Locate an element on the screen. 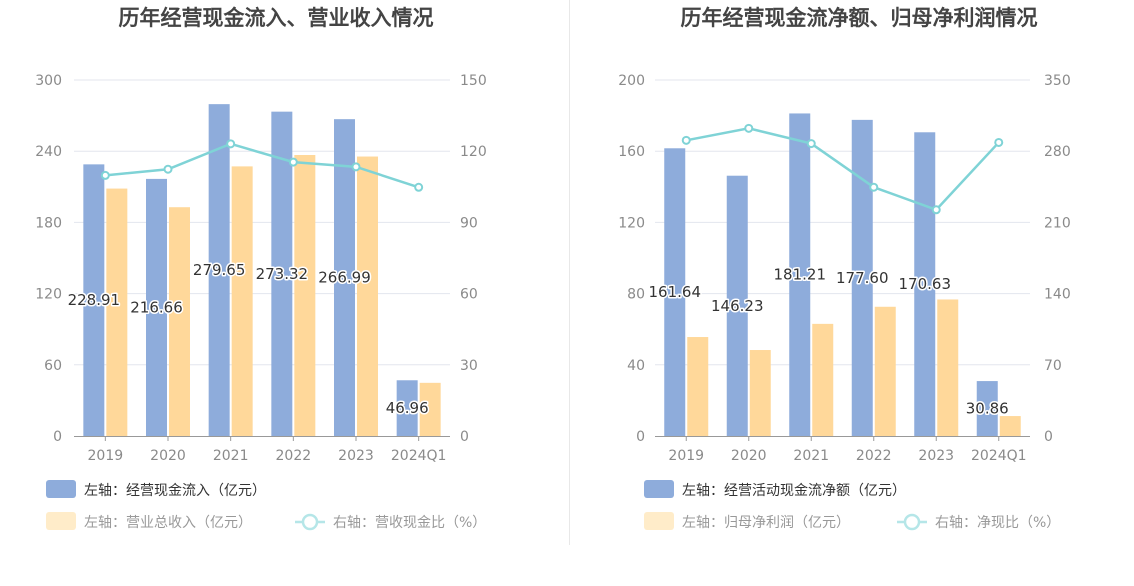 The image size is (1134, 586). left-axis-tick: 200 is located at coordinates (631, 81).